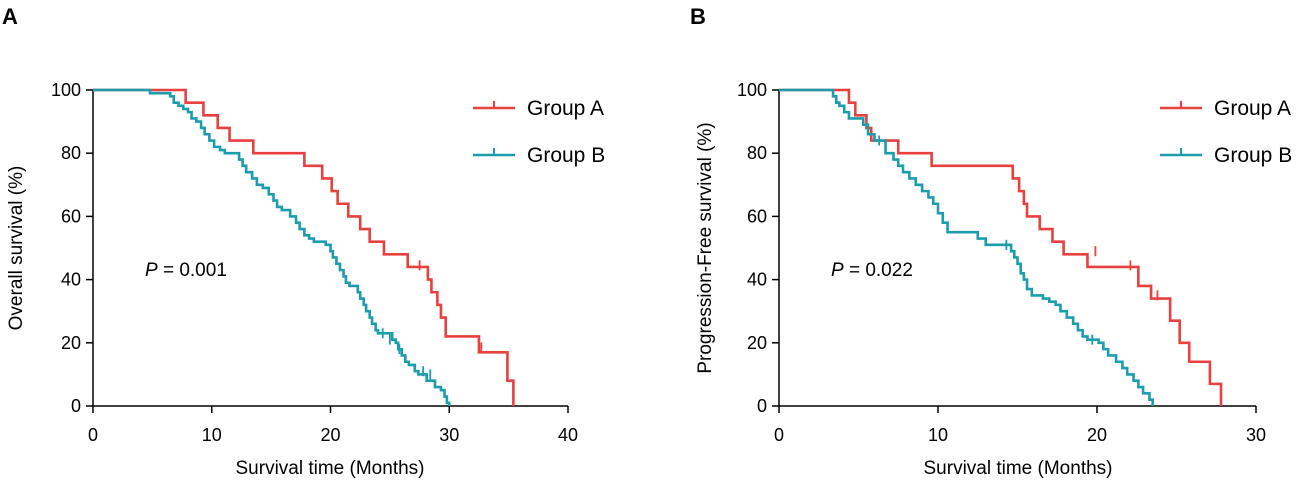  What do you see at coordinates (1018, 468) in the screenshot?
I see `panel-b-x-axis-title: Survival time (Months)` at bounding box center [1018, 468].